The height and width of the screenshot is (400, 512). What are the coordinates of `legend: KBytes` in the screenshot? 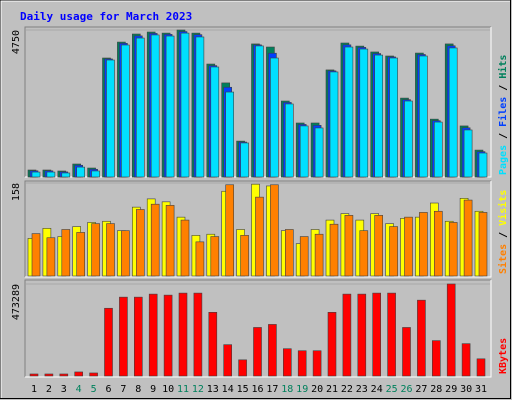 It's located at (503, 356).